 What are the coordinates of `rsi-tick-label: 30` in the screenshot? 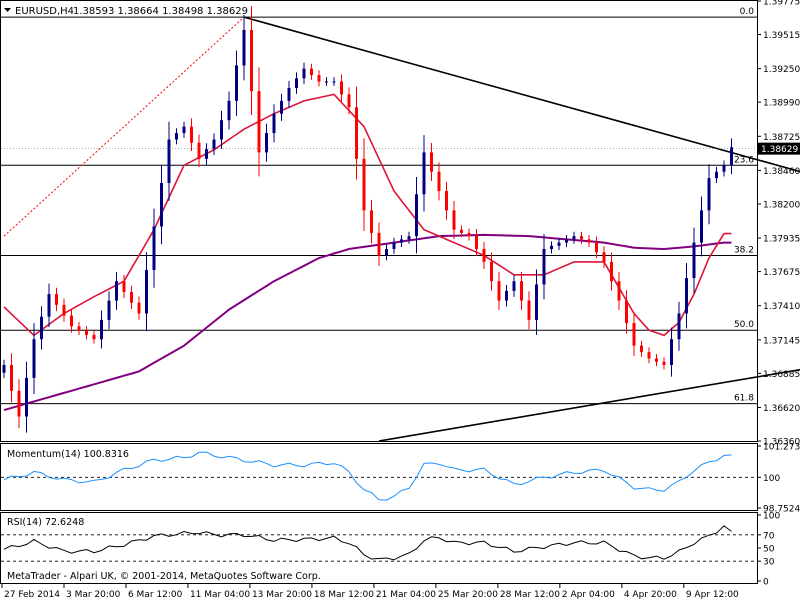 It's located at (769, 563).